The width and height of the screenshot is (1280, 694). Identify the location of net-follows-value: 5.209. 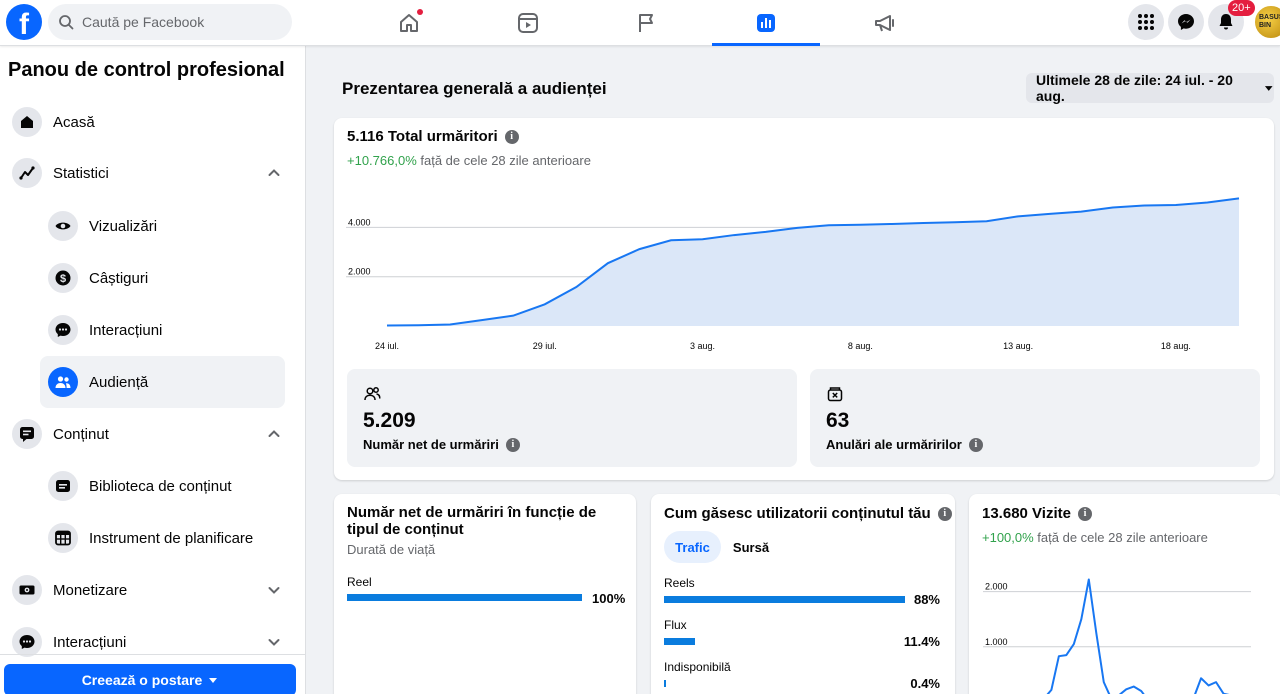
(389, 420).